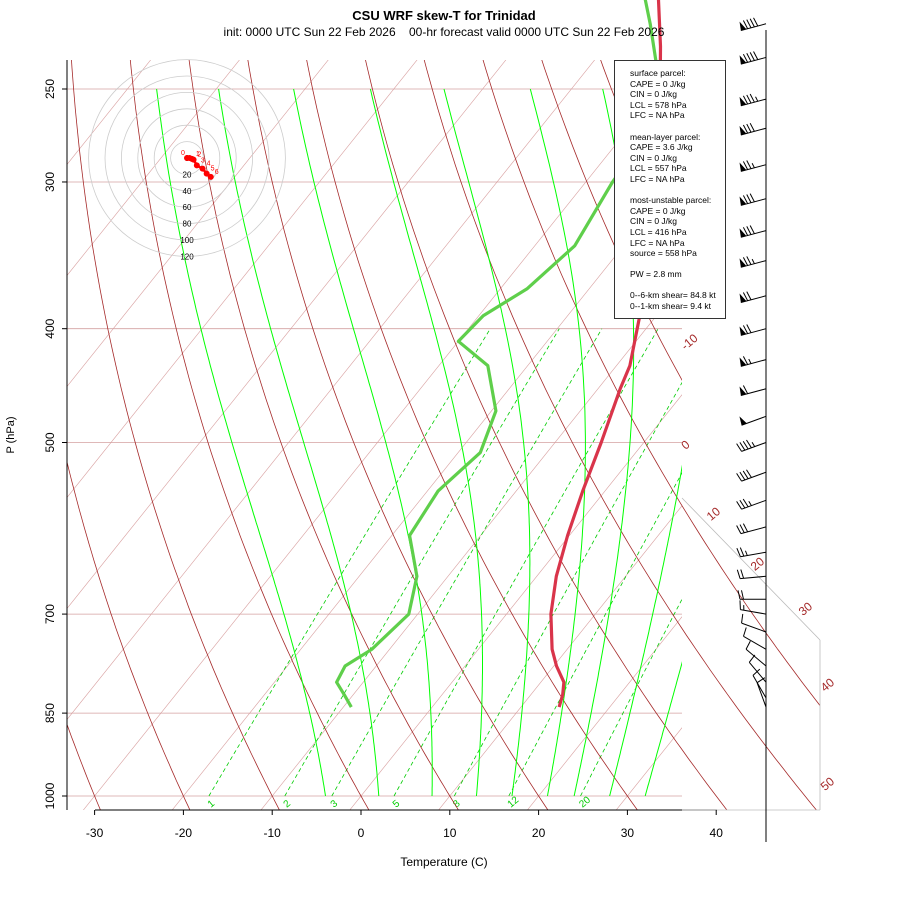  Describe the element at coordinates (628, 833) in the screenshot. I see `x-tick-label: 30` at that location.